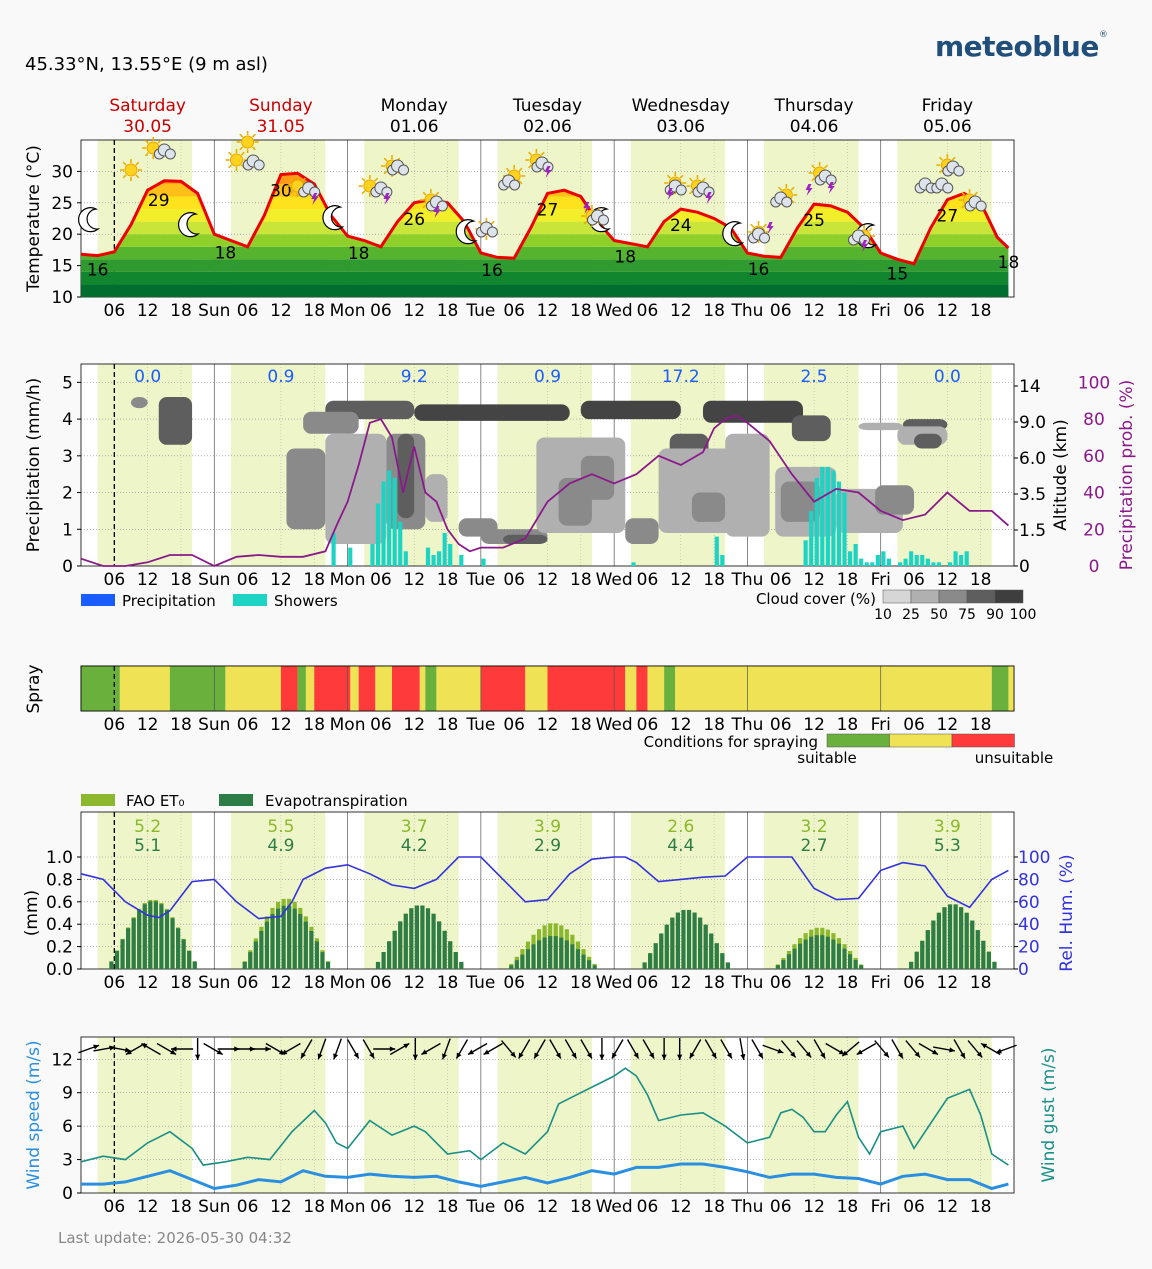  I want to click on moon-icon, so click(733, 234).